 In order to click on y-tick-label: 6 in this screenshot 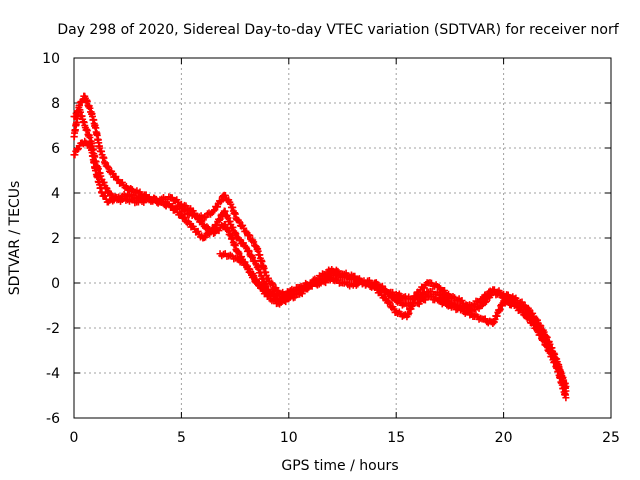, I will do `click(55, 149)`.